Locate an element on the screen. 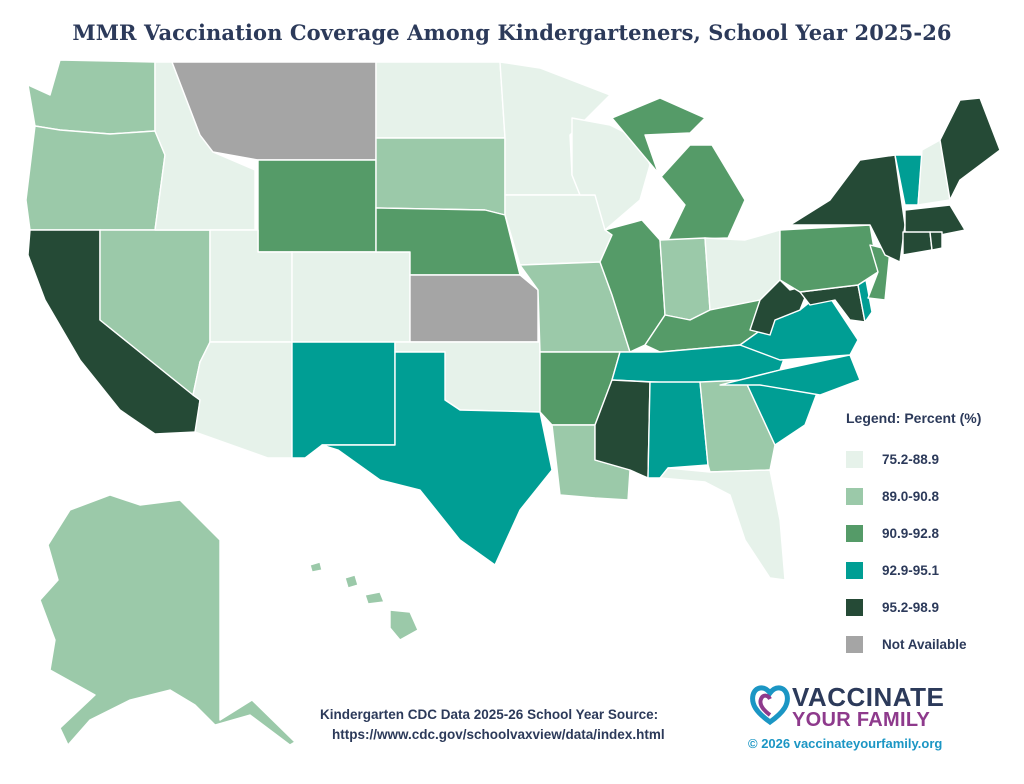 Image resolution: width=1024 pixels, height=784 pixels. brand-name-line-1: VACCINATE is located at coordinates (868, 697).